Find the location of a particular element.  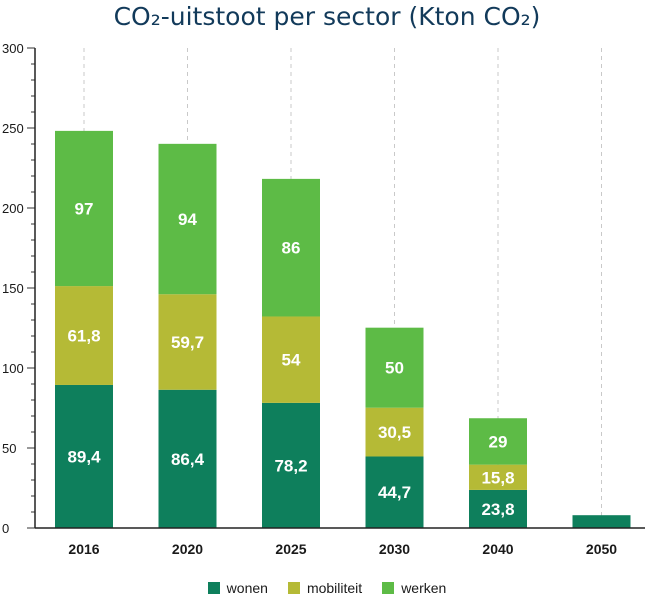

bar-segment-werken-2030 is located at coordinates (394, 367).